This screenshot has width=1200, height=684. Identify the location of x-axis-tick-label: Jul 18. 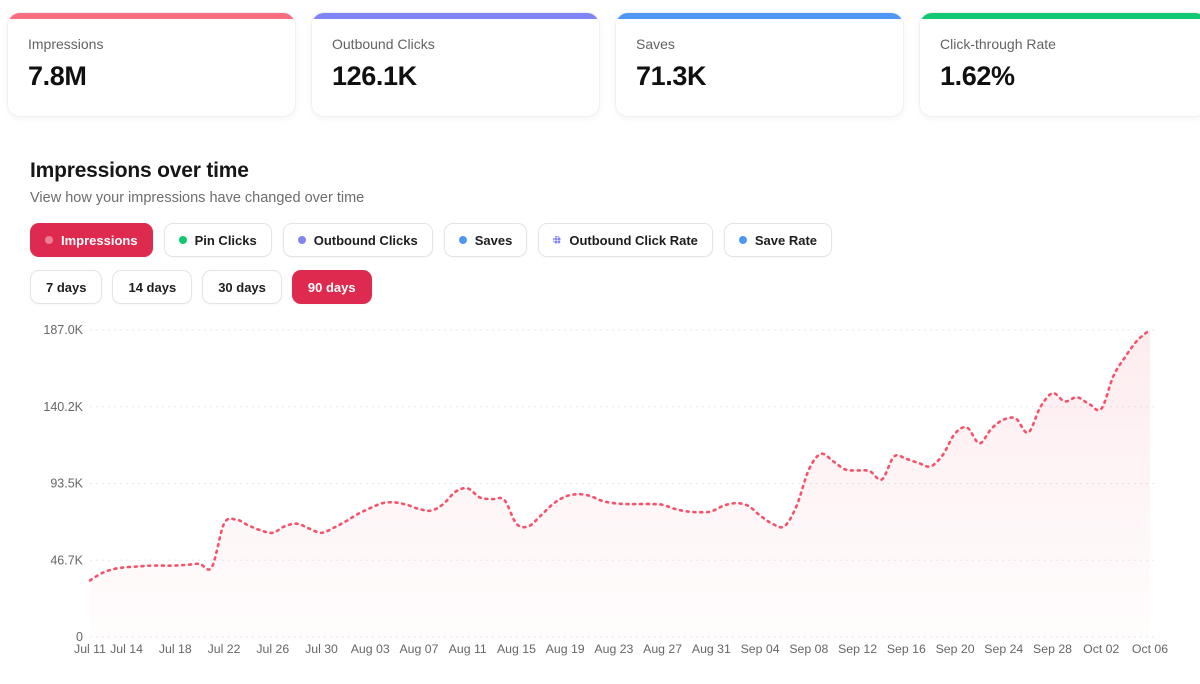
(175, 649).